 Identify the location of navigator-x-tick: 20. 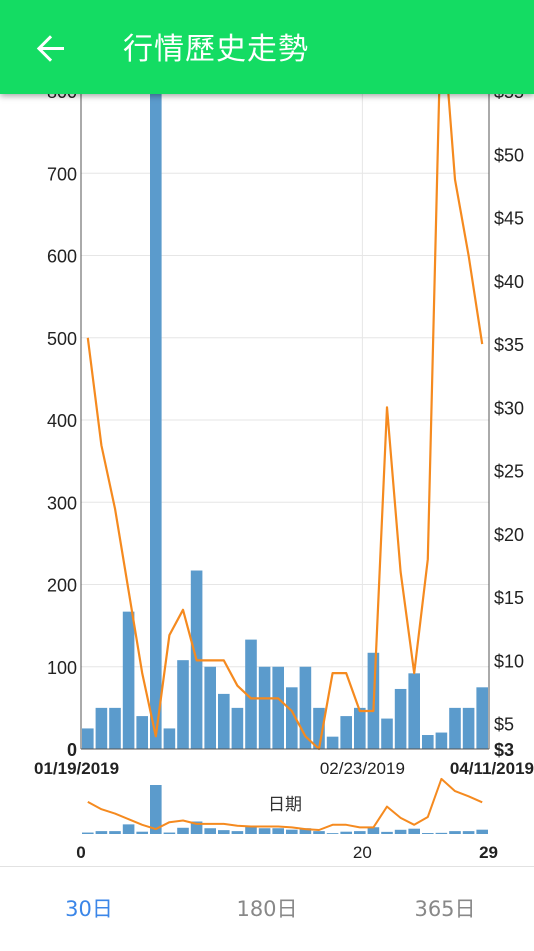
(362, 852).